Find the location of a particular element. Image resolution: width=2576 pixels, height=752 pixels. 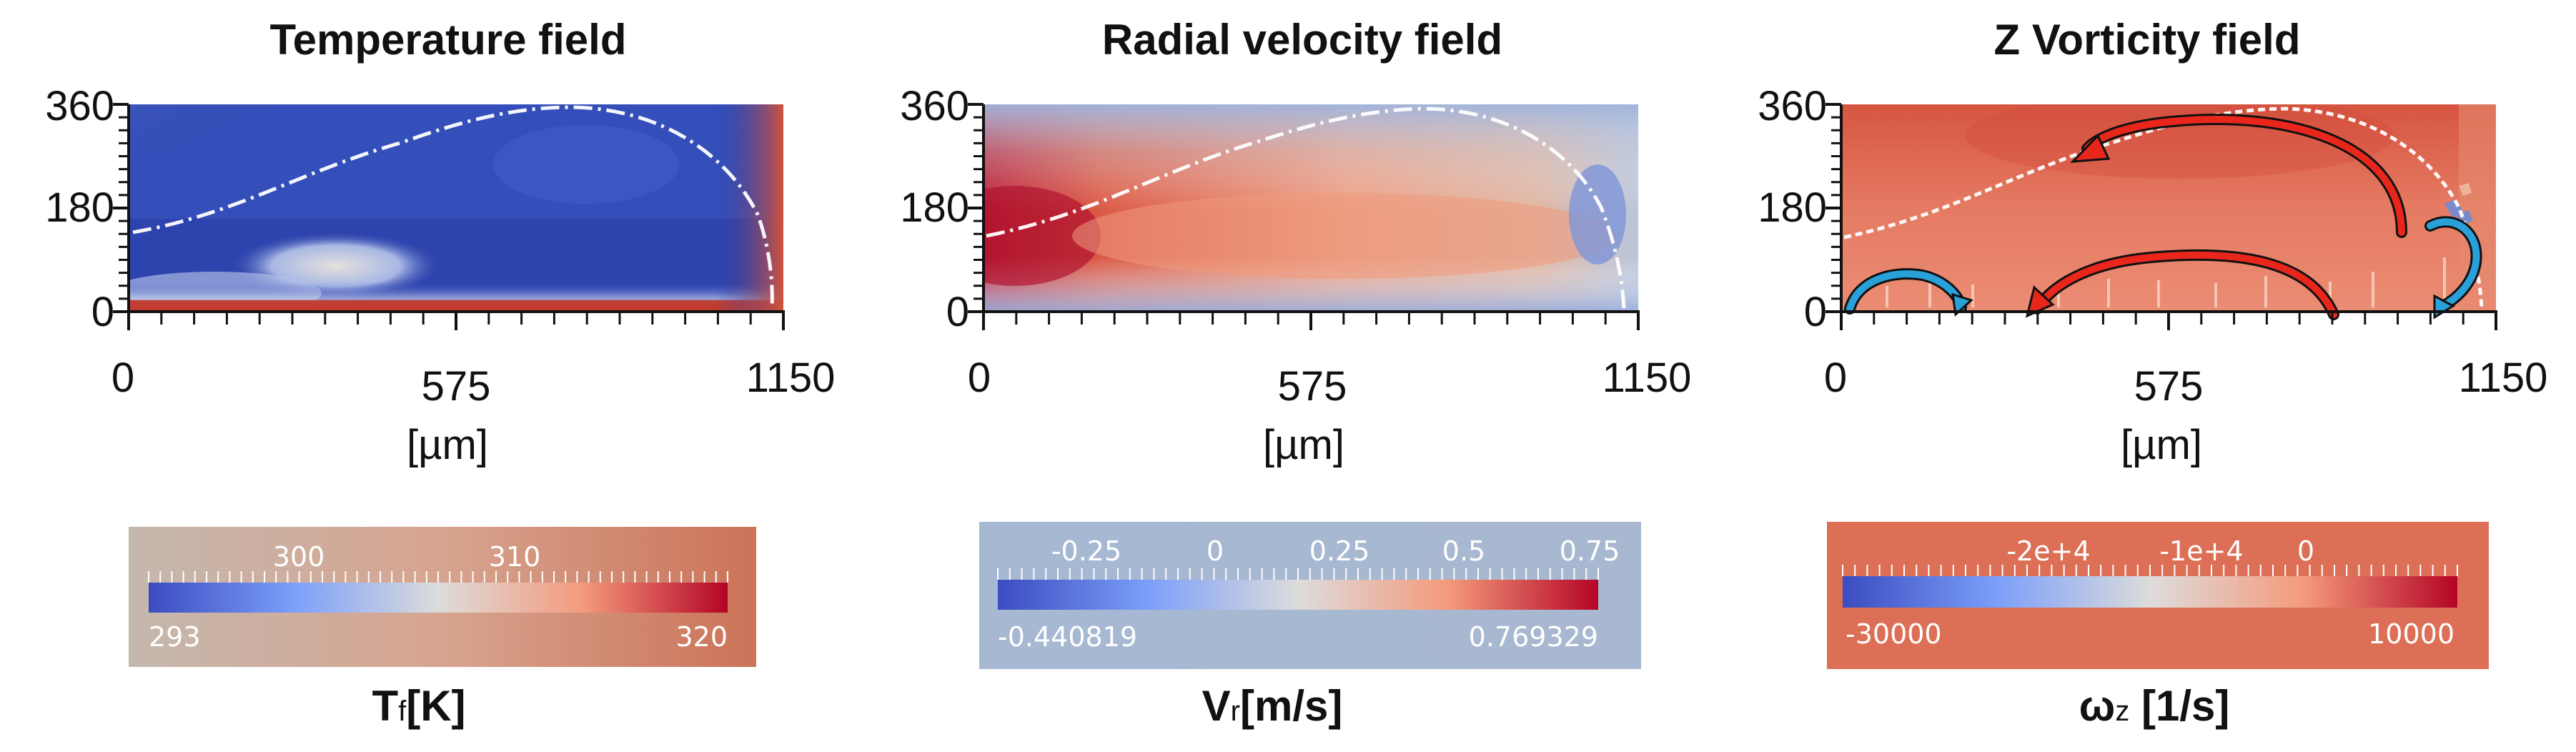

colorbar-max-label: 320 is located at coordinates (702, 637).